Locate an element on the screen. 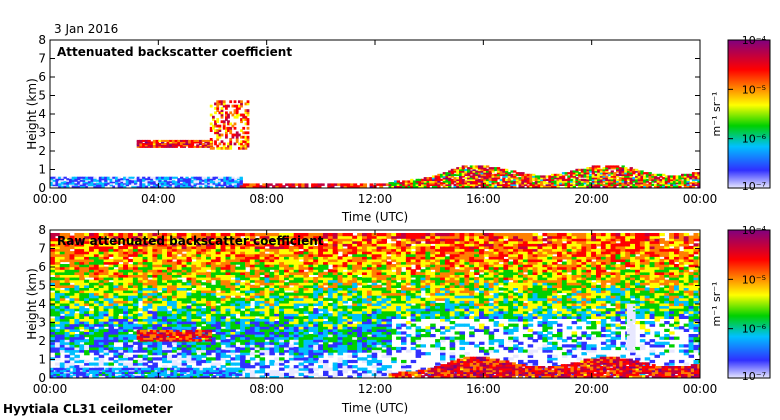  panel-1-ytick-label: 5 is located at coordinates (42, 96).